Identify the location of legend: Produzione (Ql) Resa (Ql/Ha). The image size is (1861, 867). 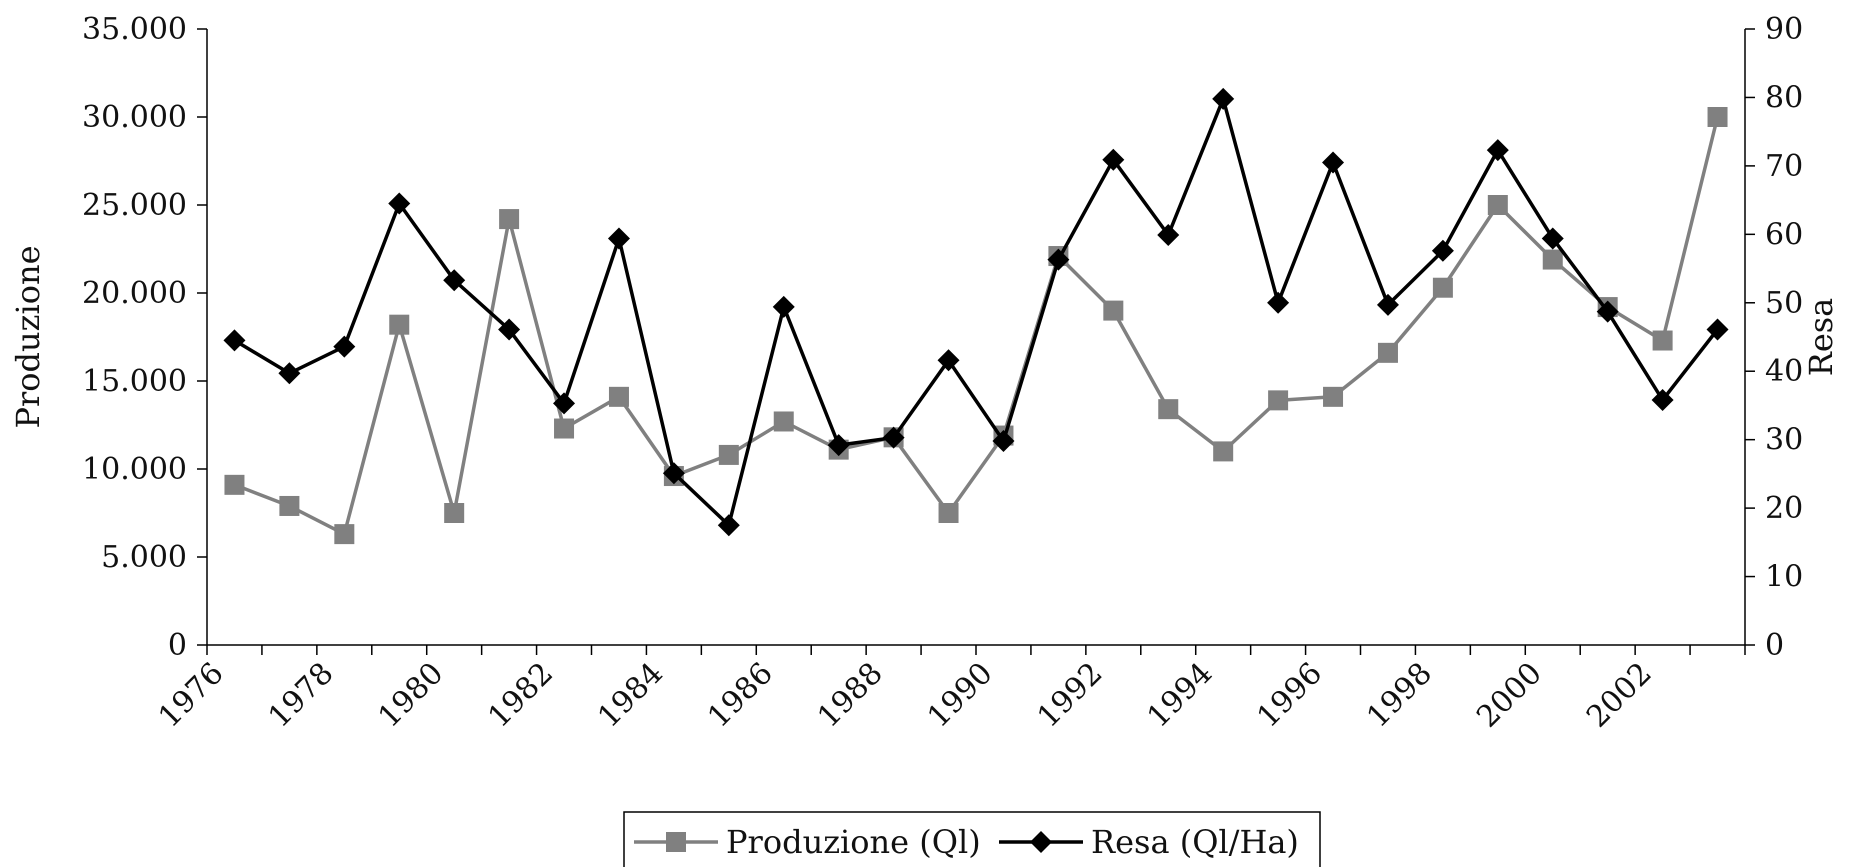
(972, 839).